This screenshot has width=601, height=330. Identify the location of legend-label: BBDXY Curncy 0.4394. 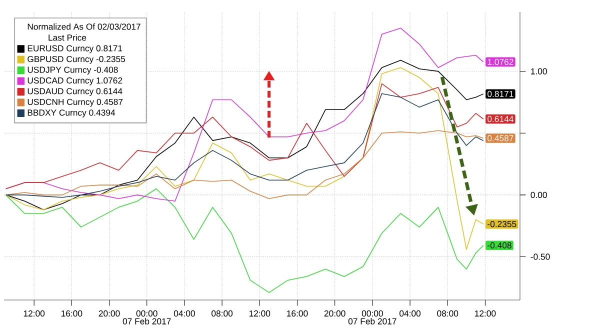
(72, 114).